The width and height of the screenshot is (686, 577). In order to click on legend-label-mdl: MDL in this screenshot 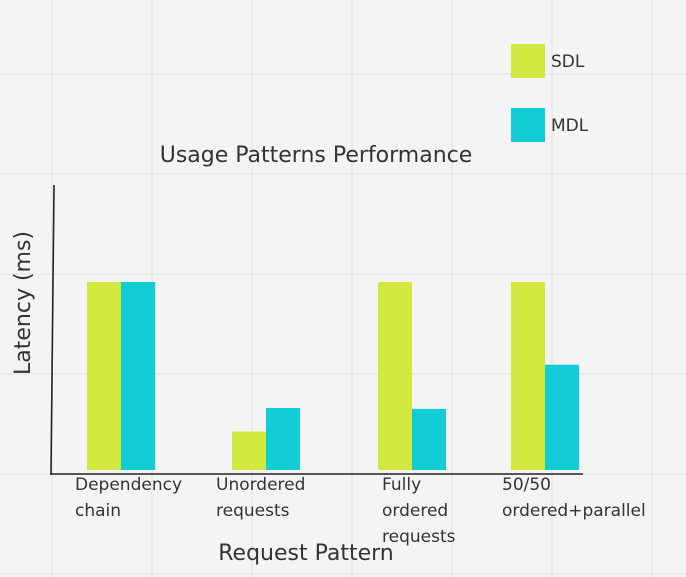, I will do `click(570, 126)`.